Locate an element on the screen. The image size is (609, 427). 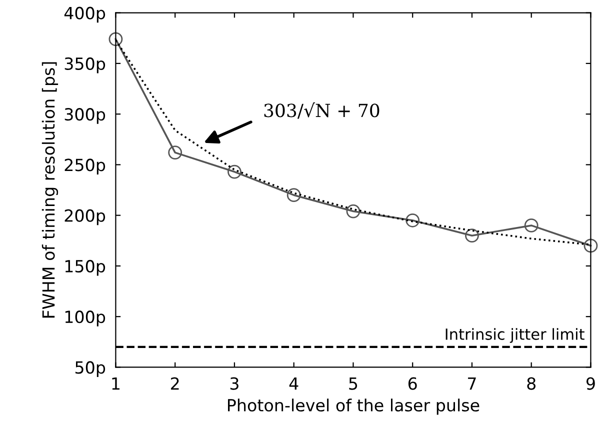
y-tick-label: 300p is located at coordinates (85, 116).